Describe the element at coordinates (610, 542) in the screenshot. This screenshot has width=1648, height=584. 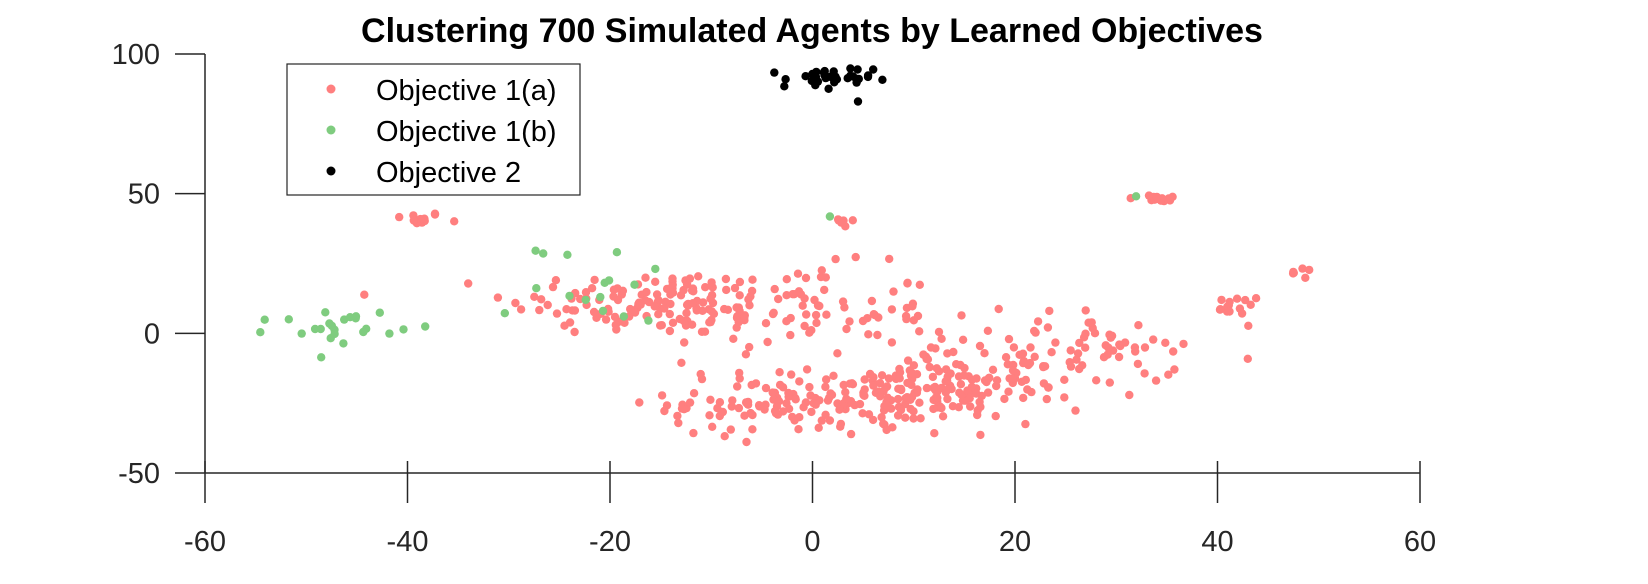
I see `x-tick-label: -20` at that location.